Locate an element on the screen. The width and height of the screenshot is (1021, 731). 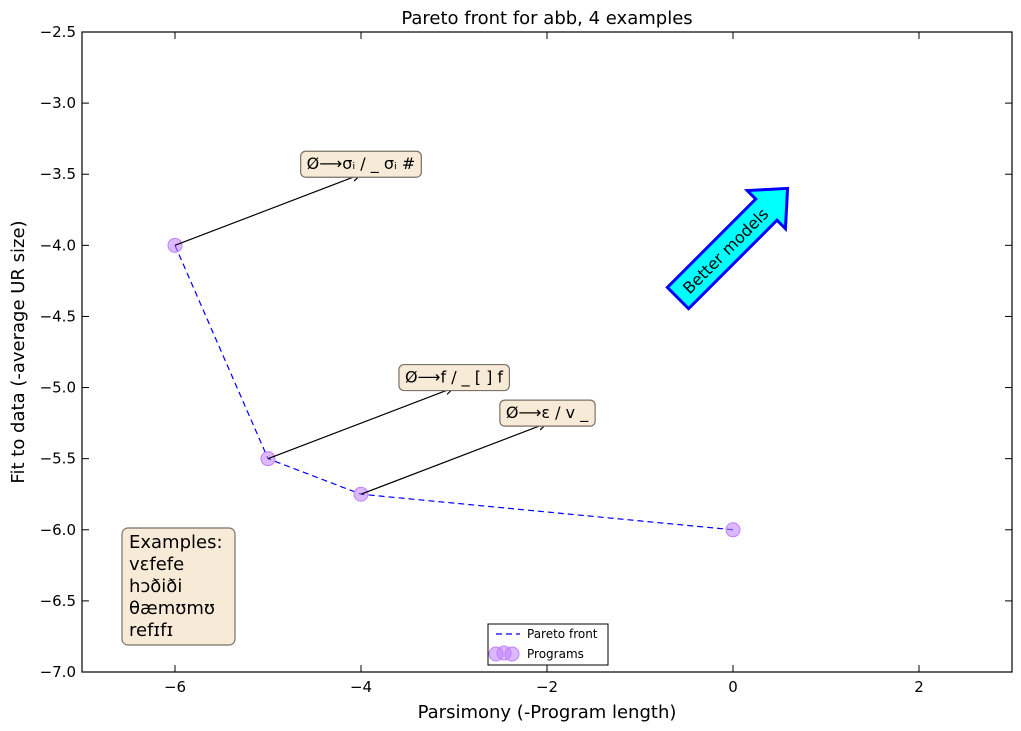
annotation-text: Ø⟶σᵢ / _ σᵢ # is located at coordinates (361, 164).